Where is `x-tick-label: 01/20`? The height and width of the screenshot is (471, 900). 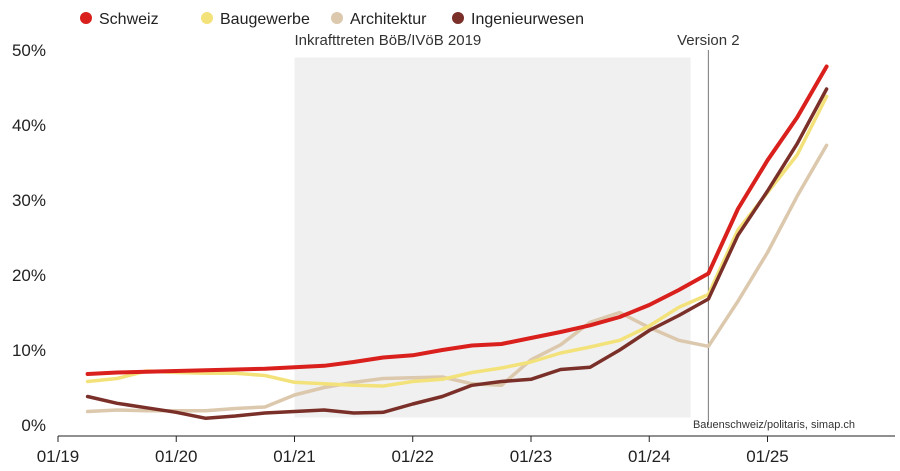
x-tick-label: 01/20 is located at coordinates (176, 456).